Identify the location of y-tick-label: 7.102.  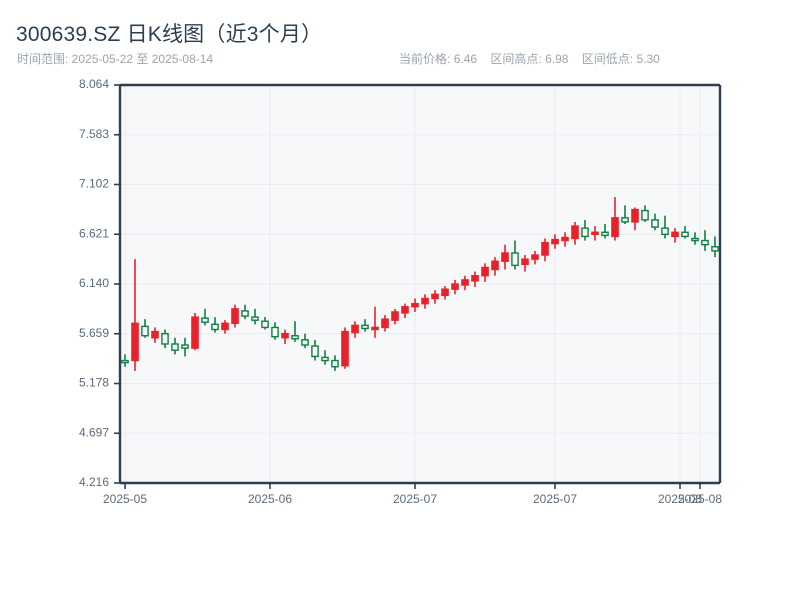
(94, 184).